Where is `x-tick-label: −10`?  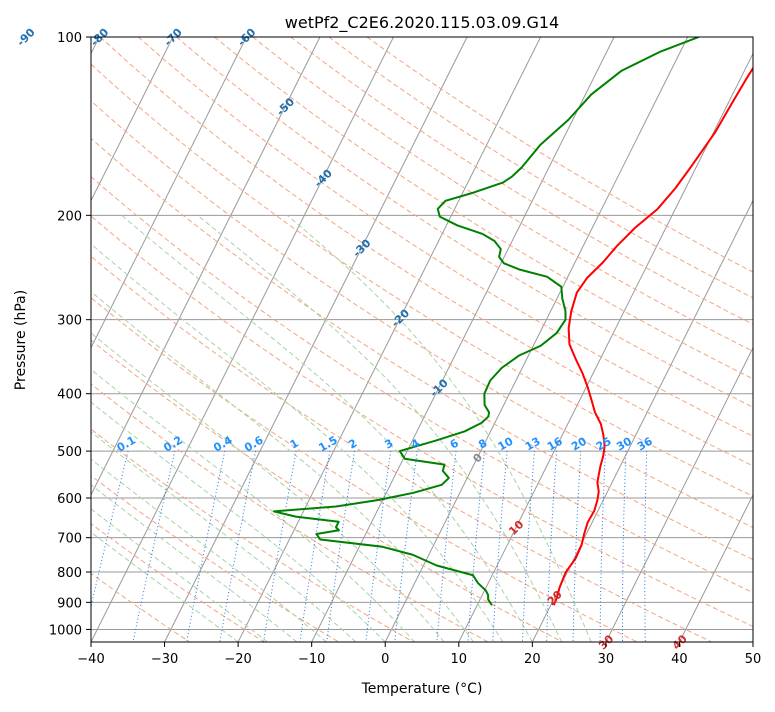
x-tick-label: −10 is located at coordinates (311, 659).